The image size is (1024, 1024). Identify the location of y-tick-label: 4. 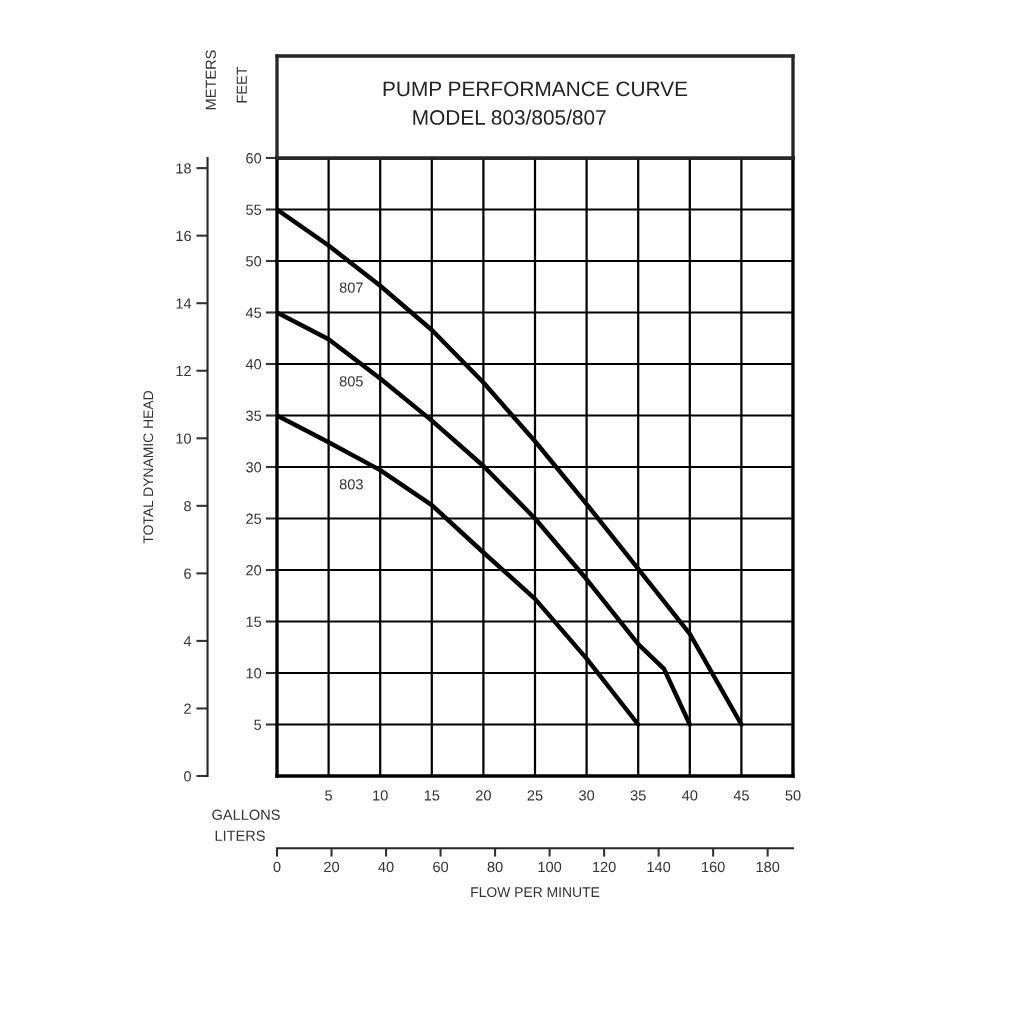
(187, 641).